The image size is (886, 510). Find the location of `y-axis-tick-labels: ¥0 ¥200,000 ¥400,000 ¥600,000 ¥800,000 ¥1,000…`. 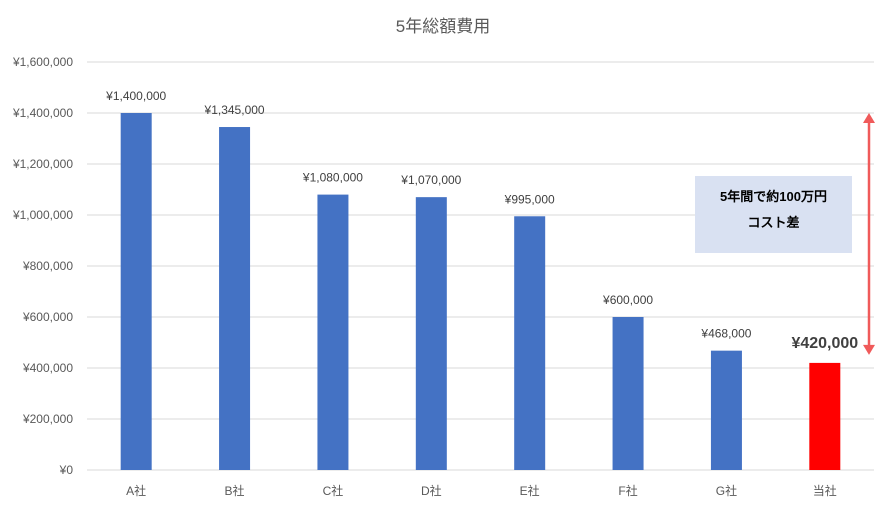

y-axis-tick-labels: ¥0 ¥200,000 ¥400,000 ¥600,000 ¥800,000 ¥1,000… is located at coordinates (42, 266).